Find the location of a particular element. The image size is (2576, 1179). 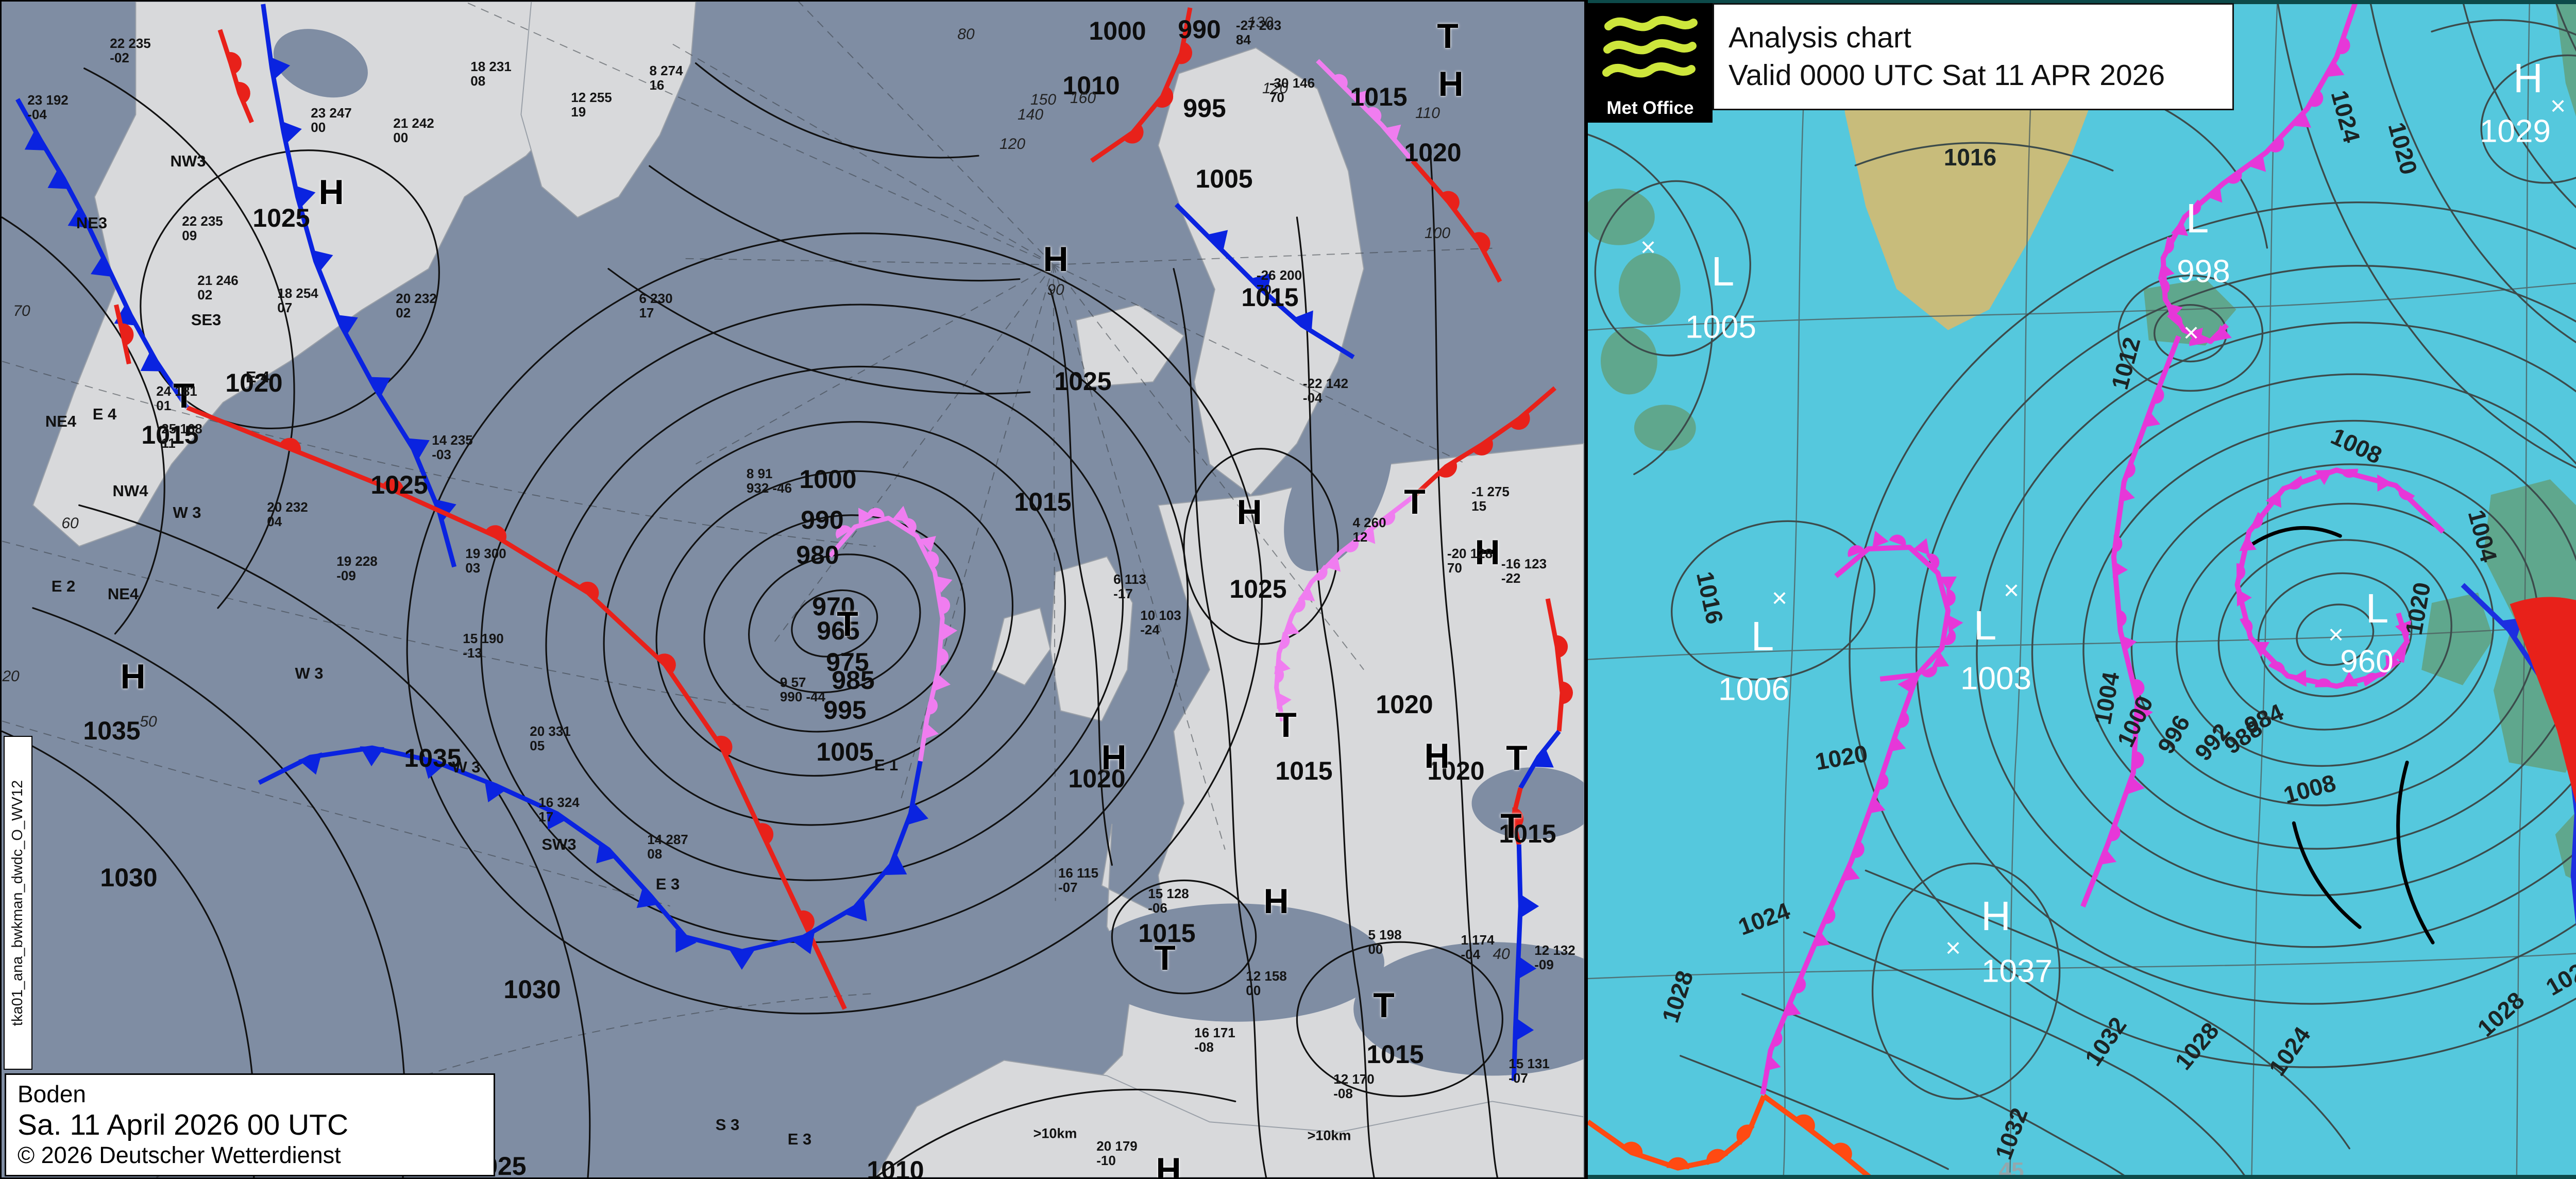

station-plot: 22 235 -02 is located at coordinates (130, 50).